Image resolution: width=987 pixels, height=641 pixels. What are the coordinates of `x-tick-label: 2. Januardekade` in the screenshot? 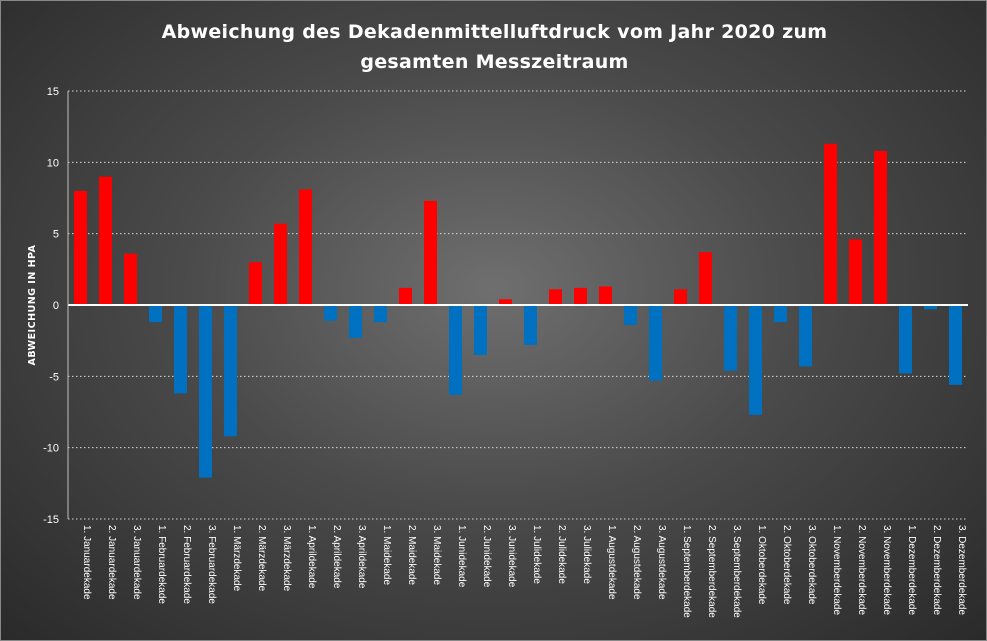 It's located at (111, 562).